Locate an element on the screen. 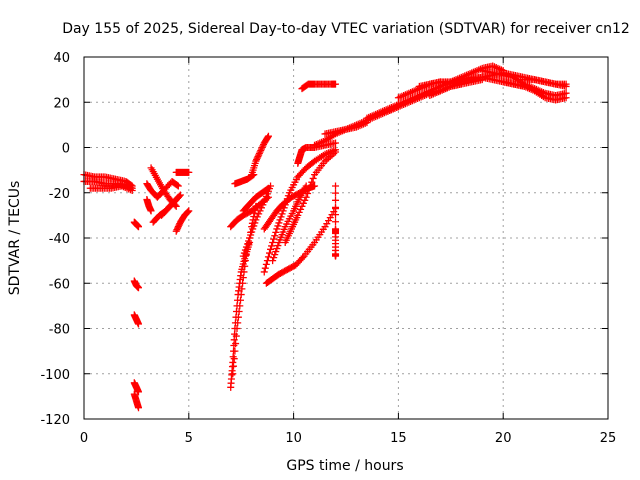  x-tick-label: 20 is located at coordinates (503, 438).